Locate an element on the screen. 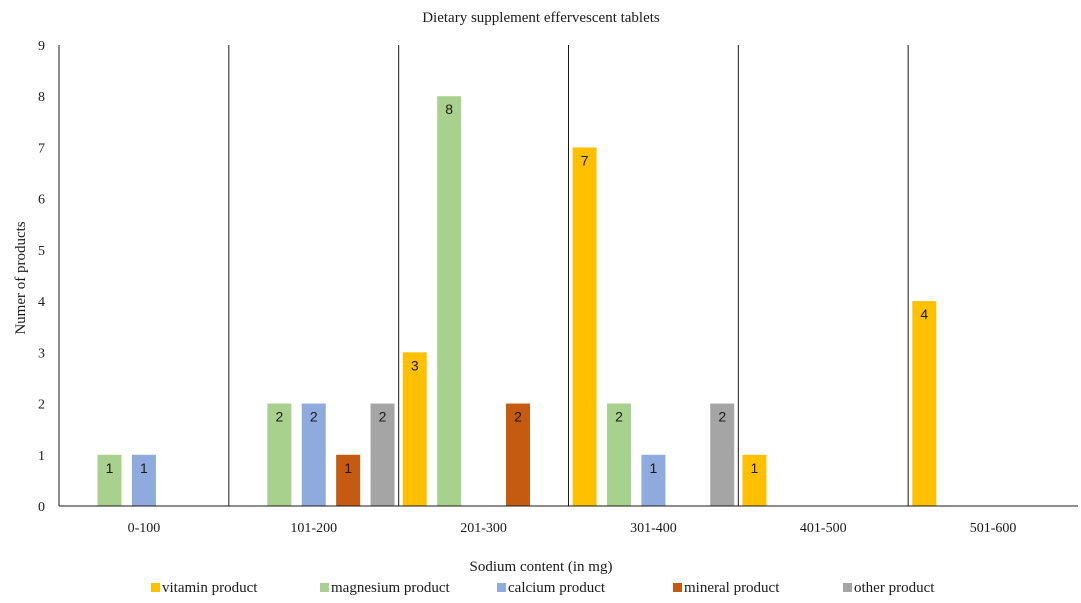  y-tick-label: 9 is located at coordinates (41, 46).